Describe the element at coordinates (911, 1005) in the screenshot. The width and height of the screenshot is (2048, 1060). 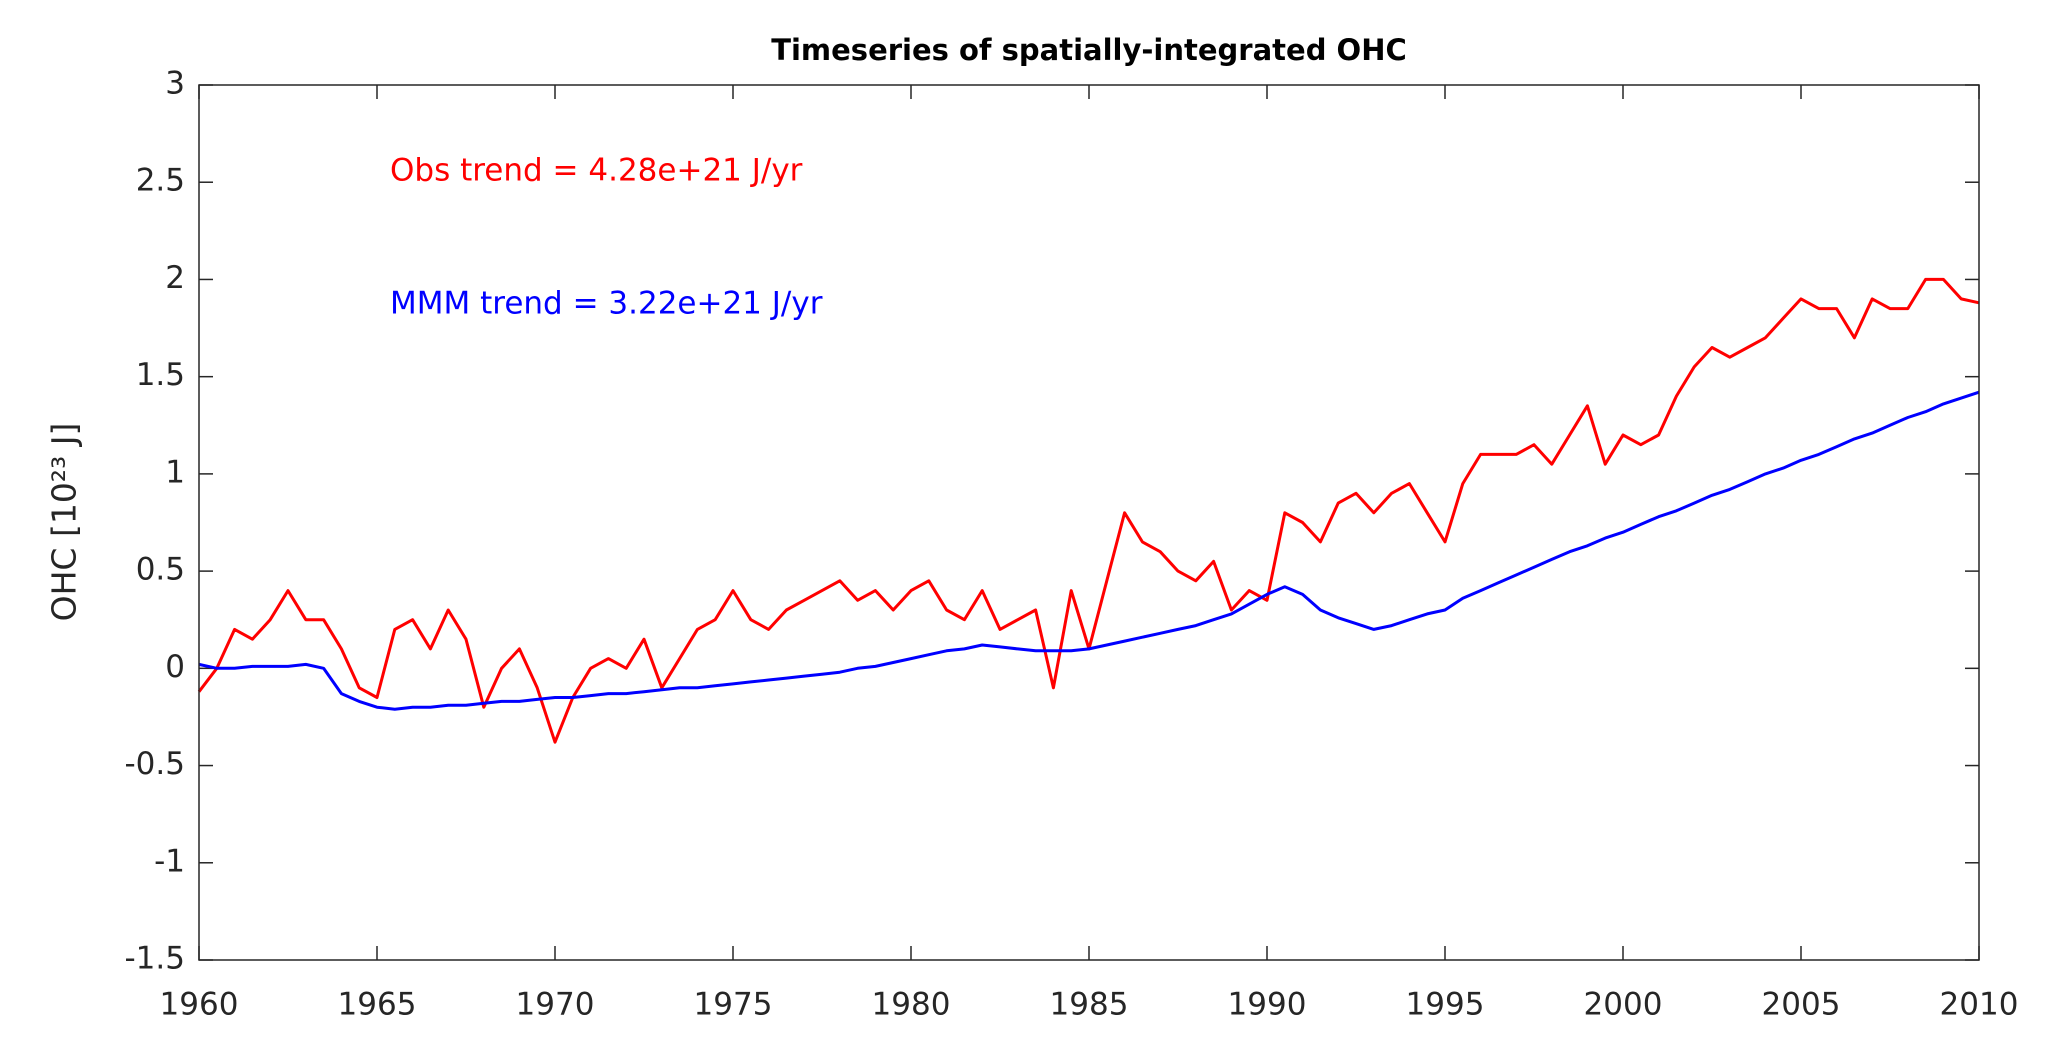
I see `x-tick-label: 1980` at that location.